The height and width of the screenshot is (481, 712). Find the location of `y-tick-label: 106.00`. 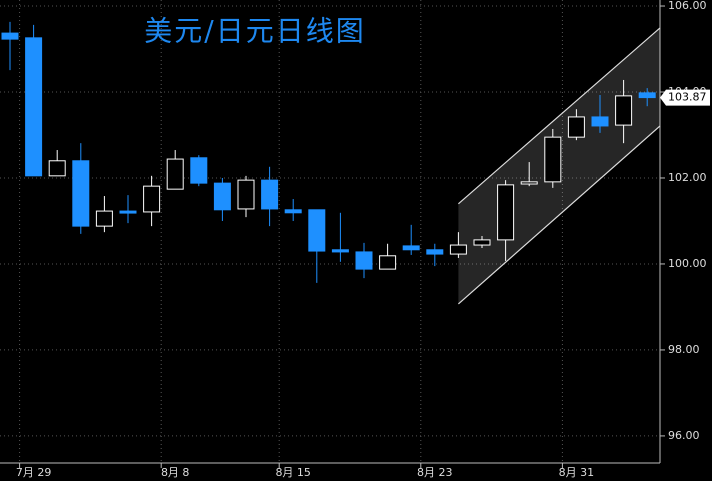

y-tick-label: 106.00 is located at coordinates (687, 6).